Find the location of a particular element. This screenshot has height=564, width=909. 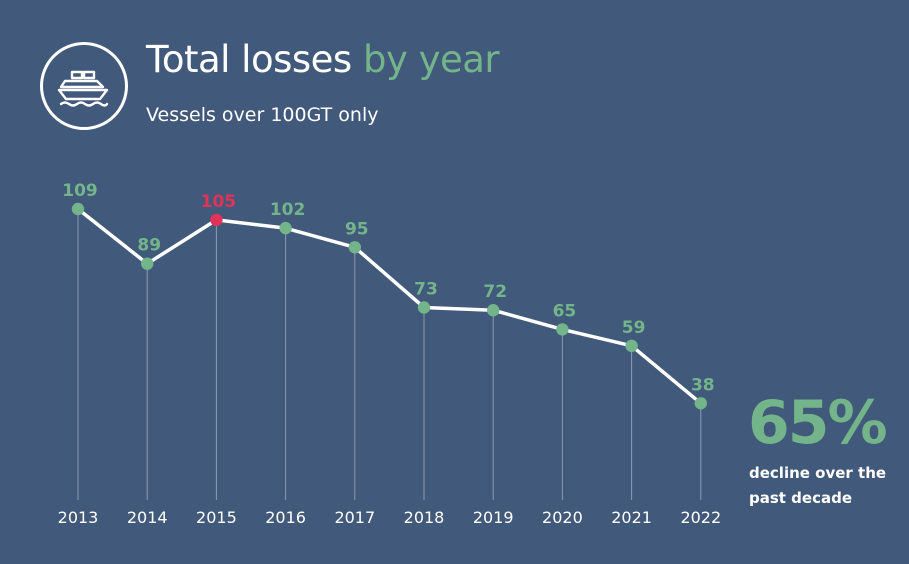

data-label-2019: 72 is located at coordinates (495, 292).